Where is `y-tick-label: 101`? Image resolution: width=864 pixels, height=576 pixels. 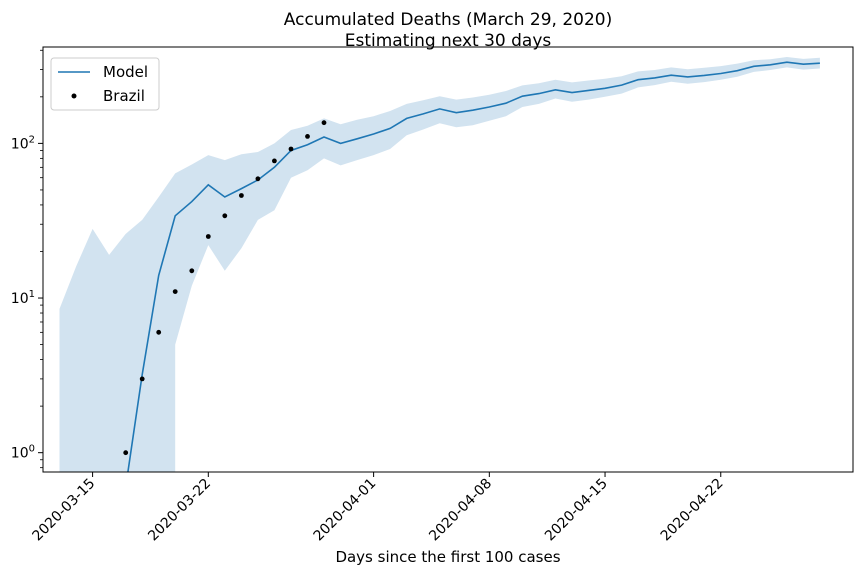
y-tick-label: 101 is located at coordinates (23, 298).